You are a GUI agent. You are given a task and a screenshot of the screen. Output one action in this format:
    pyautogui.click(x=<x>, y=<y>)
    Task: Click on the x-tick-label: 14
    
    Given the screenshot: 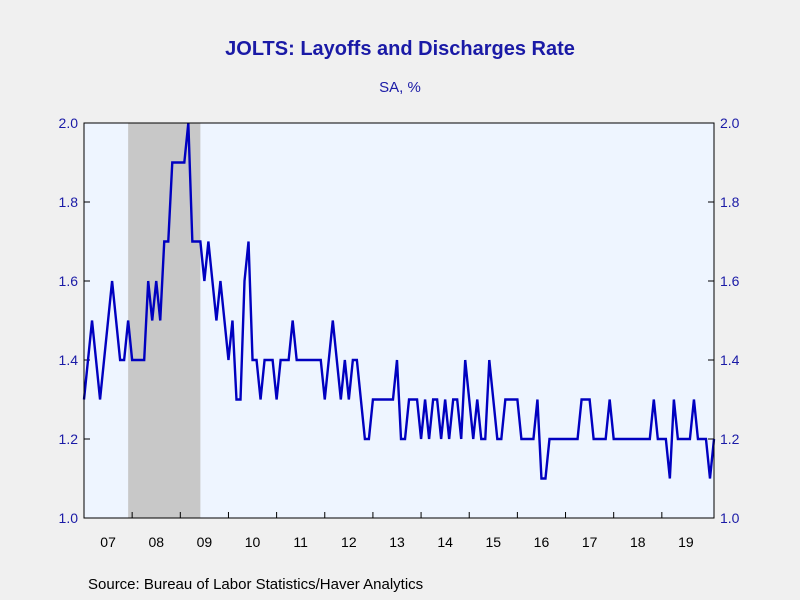 What is the action you would take?
    pyautogui.click(x=445, y=542)
    